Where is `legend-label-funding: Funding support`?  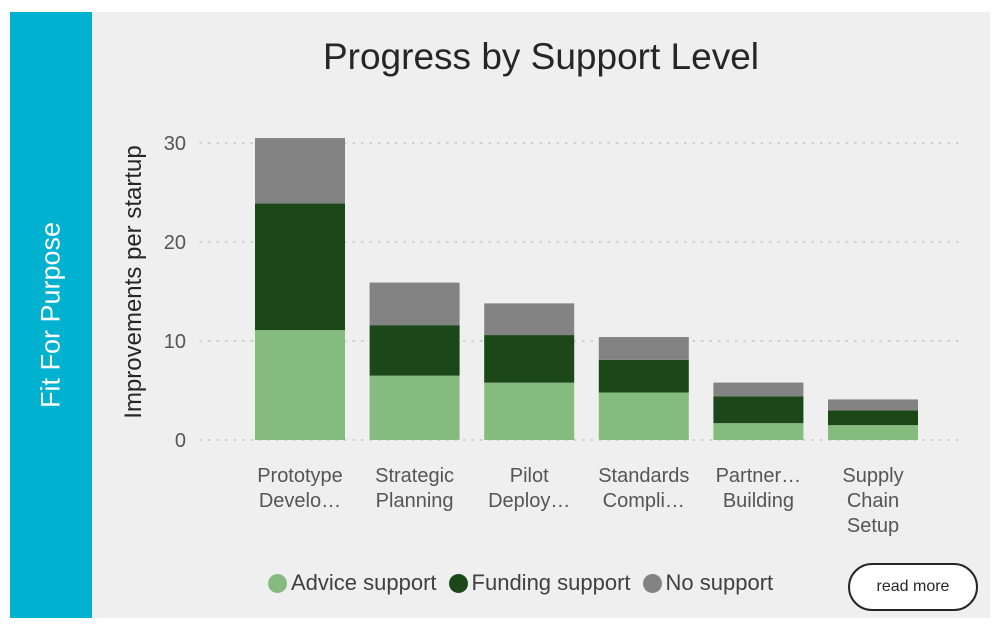 legend-label-funding: Funding support is located at coordinates (551, 582).